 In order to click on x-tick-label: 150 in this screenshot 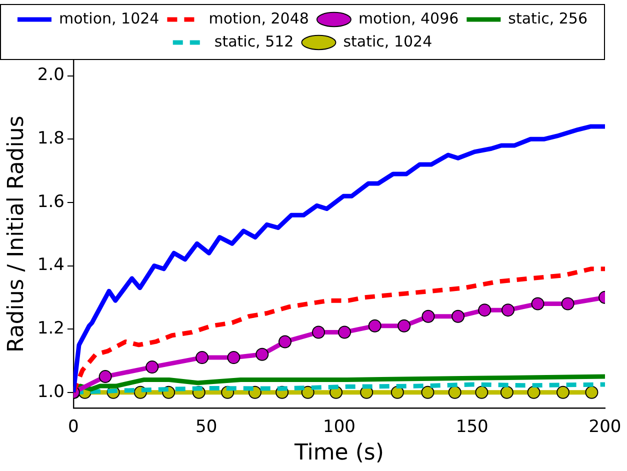, I will do `click(472, 426)`.